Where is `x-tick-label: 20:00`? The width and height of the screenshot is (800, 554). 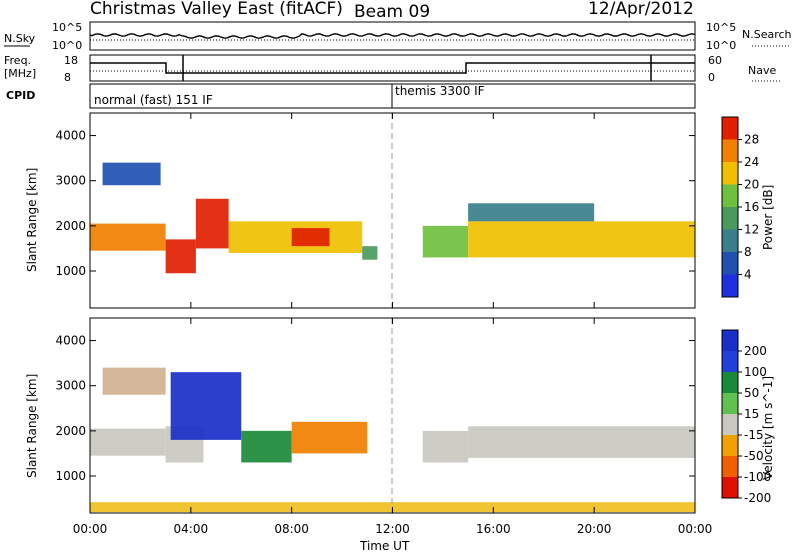
x-tick-label: 20:00 is located at coordinates (594, 529).